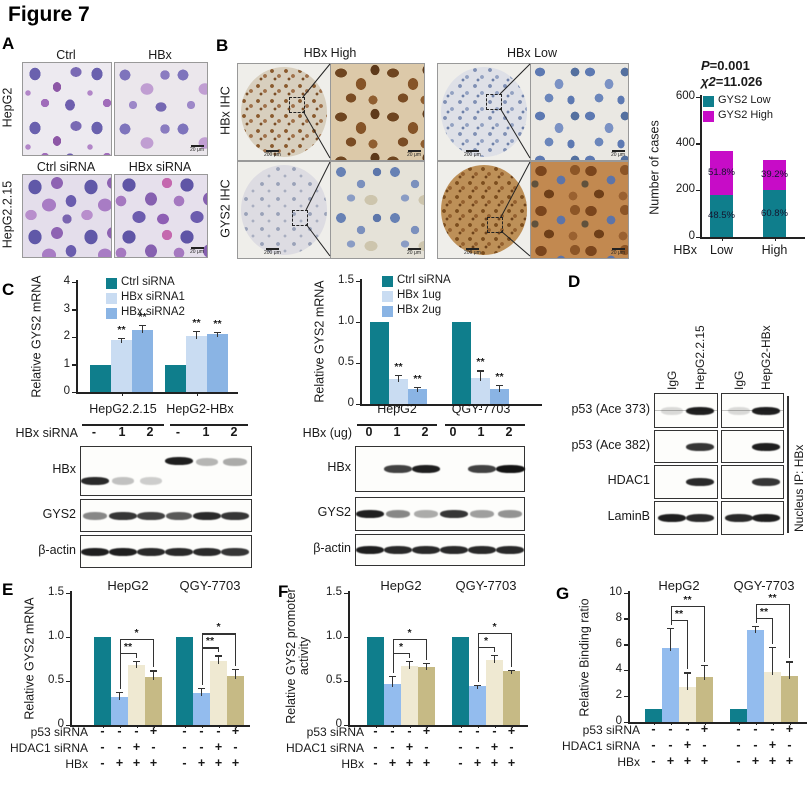 The height and width of the screenshot is (789, 812). I want to click on chi-symbol: χ2, so click(708, 81).